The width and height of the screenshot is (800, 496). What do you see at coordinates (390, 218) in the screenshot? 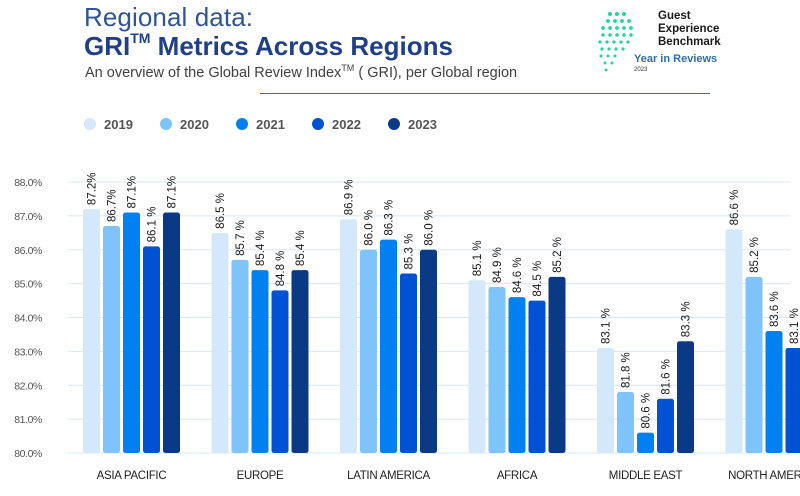
I see `data-label: 86.3 %` at bounding box center [390, 218].